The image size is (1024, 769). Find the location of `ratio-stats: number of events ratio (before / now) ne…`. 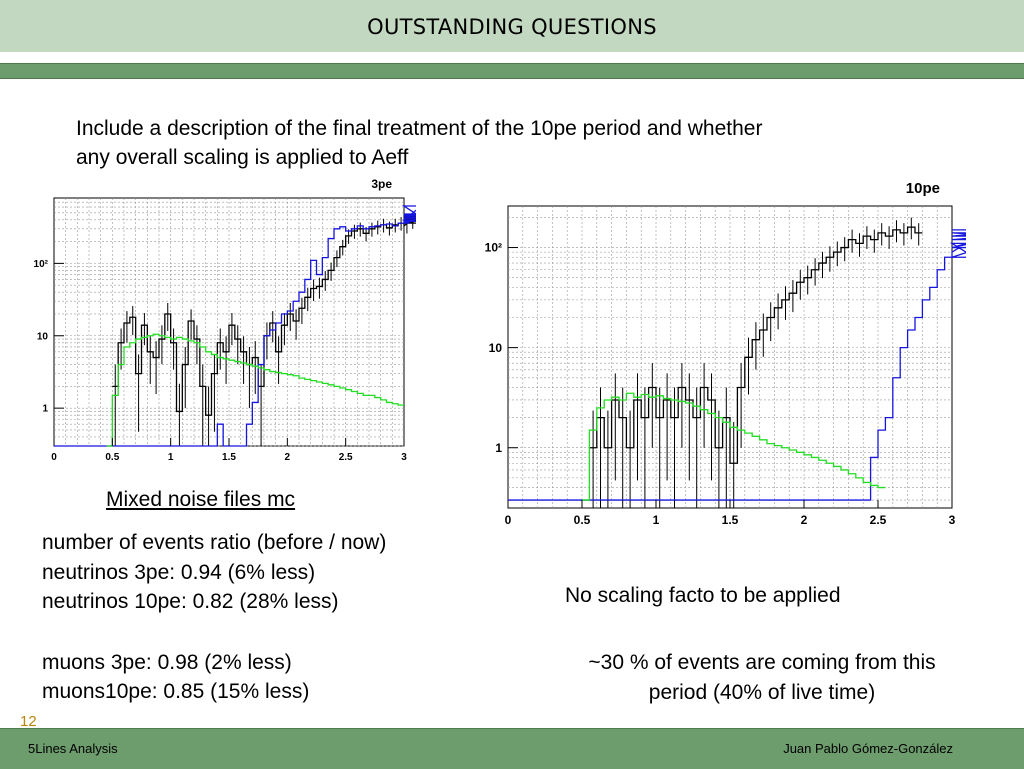

ratio-stats: number of events ratio (before / now) ne… is located at coordinates (214, 617).